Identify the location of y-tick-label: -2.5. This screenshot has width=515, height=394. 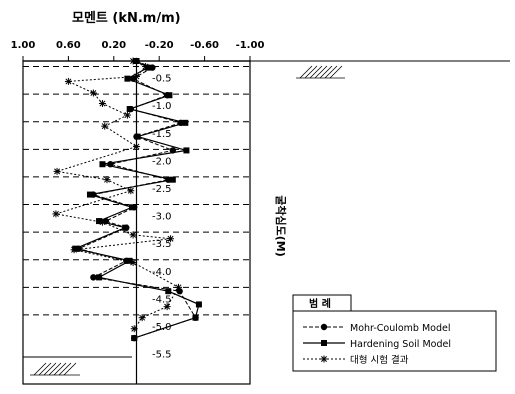
(162, 189).